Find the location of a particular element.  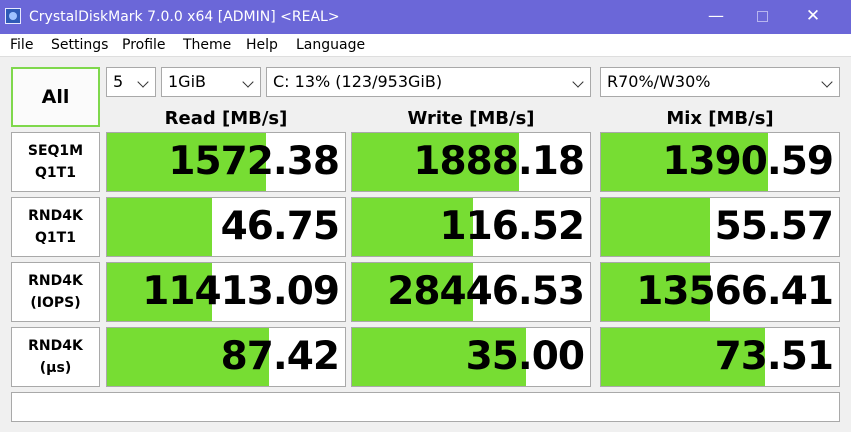

result-value: 55.57 is located at coordinates (774, 226).